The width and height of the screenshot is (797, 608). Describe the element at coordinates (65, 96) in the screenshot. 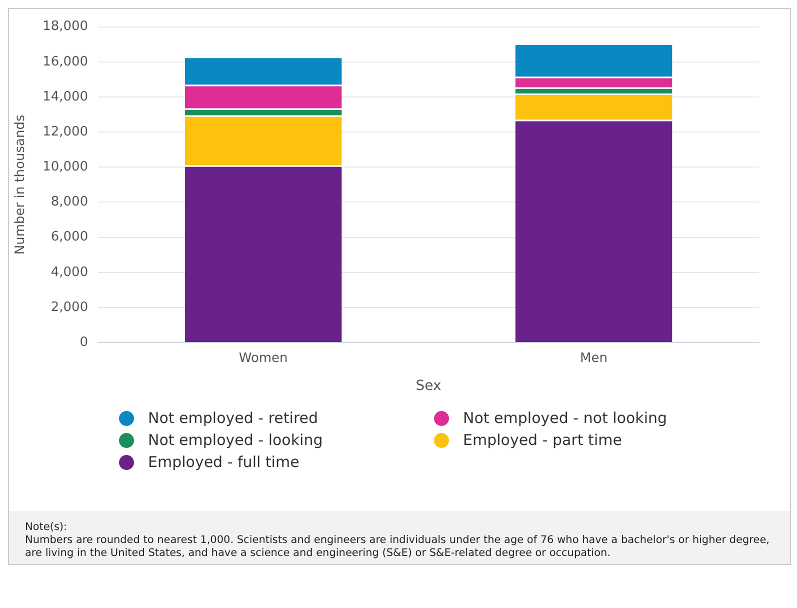

I see `y-tick-label: 14,000` at that location.